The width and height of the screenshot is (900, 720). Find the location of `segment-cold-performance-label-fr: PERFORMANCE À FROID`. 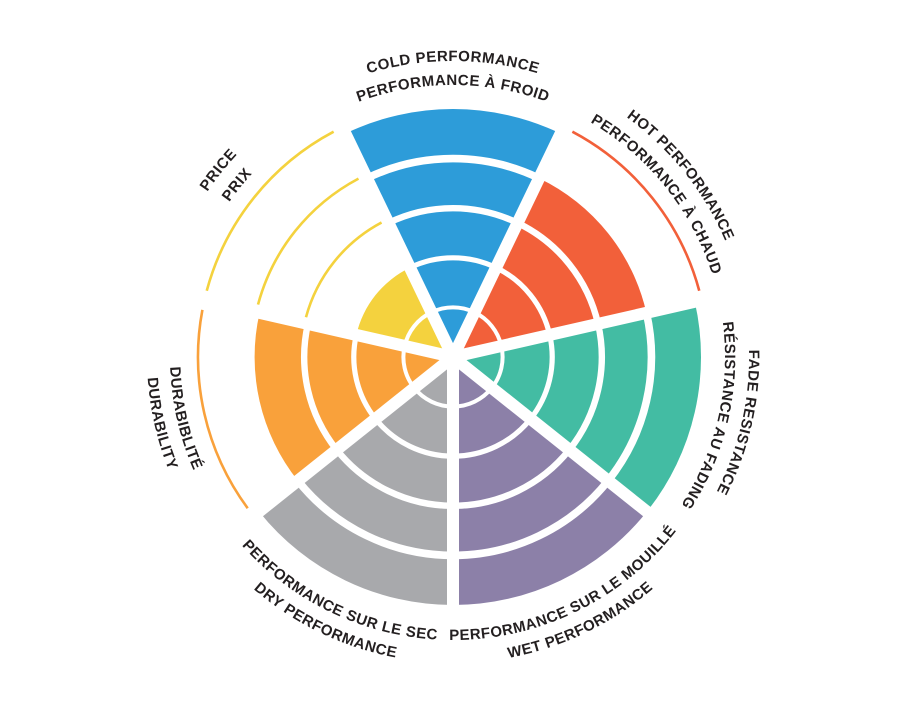

segment-cold-performance-label-fr: PERFORMANCE À FROID is located at coordinates (453, 89).